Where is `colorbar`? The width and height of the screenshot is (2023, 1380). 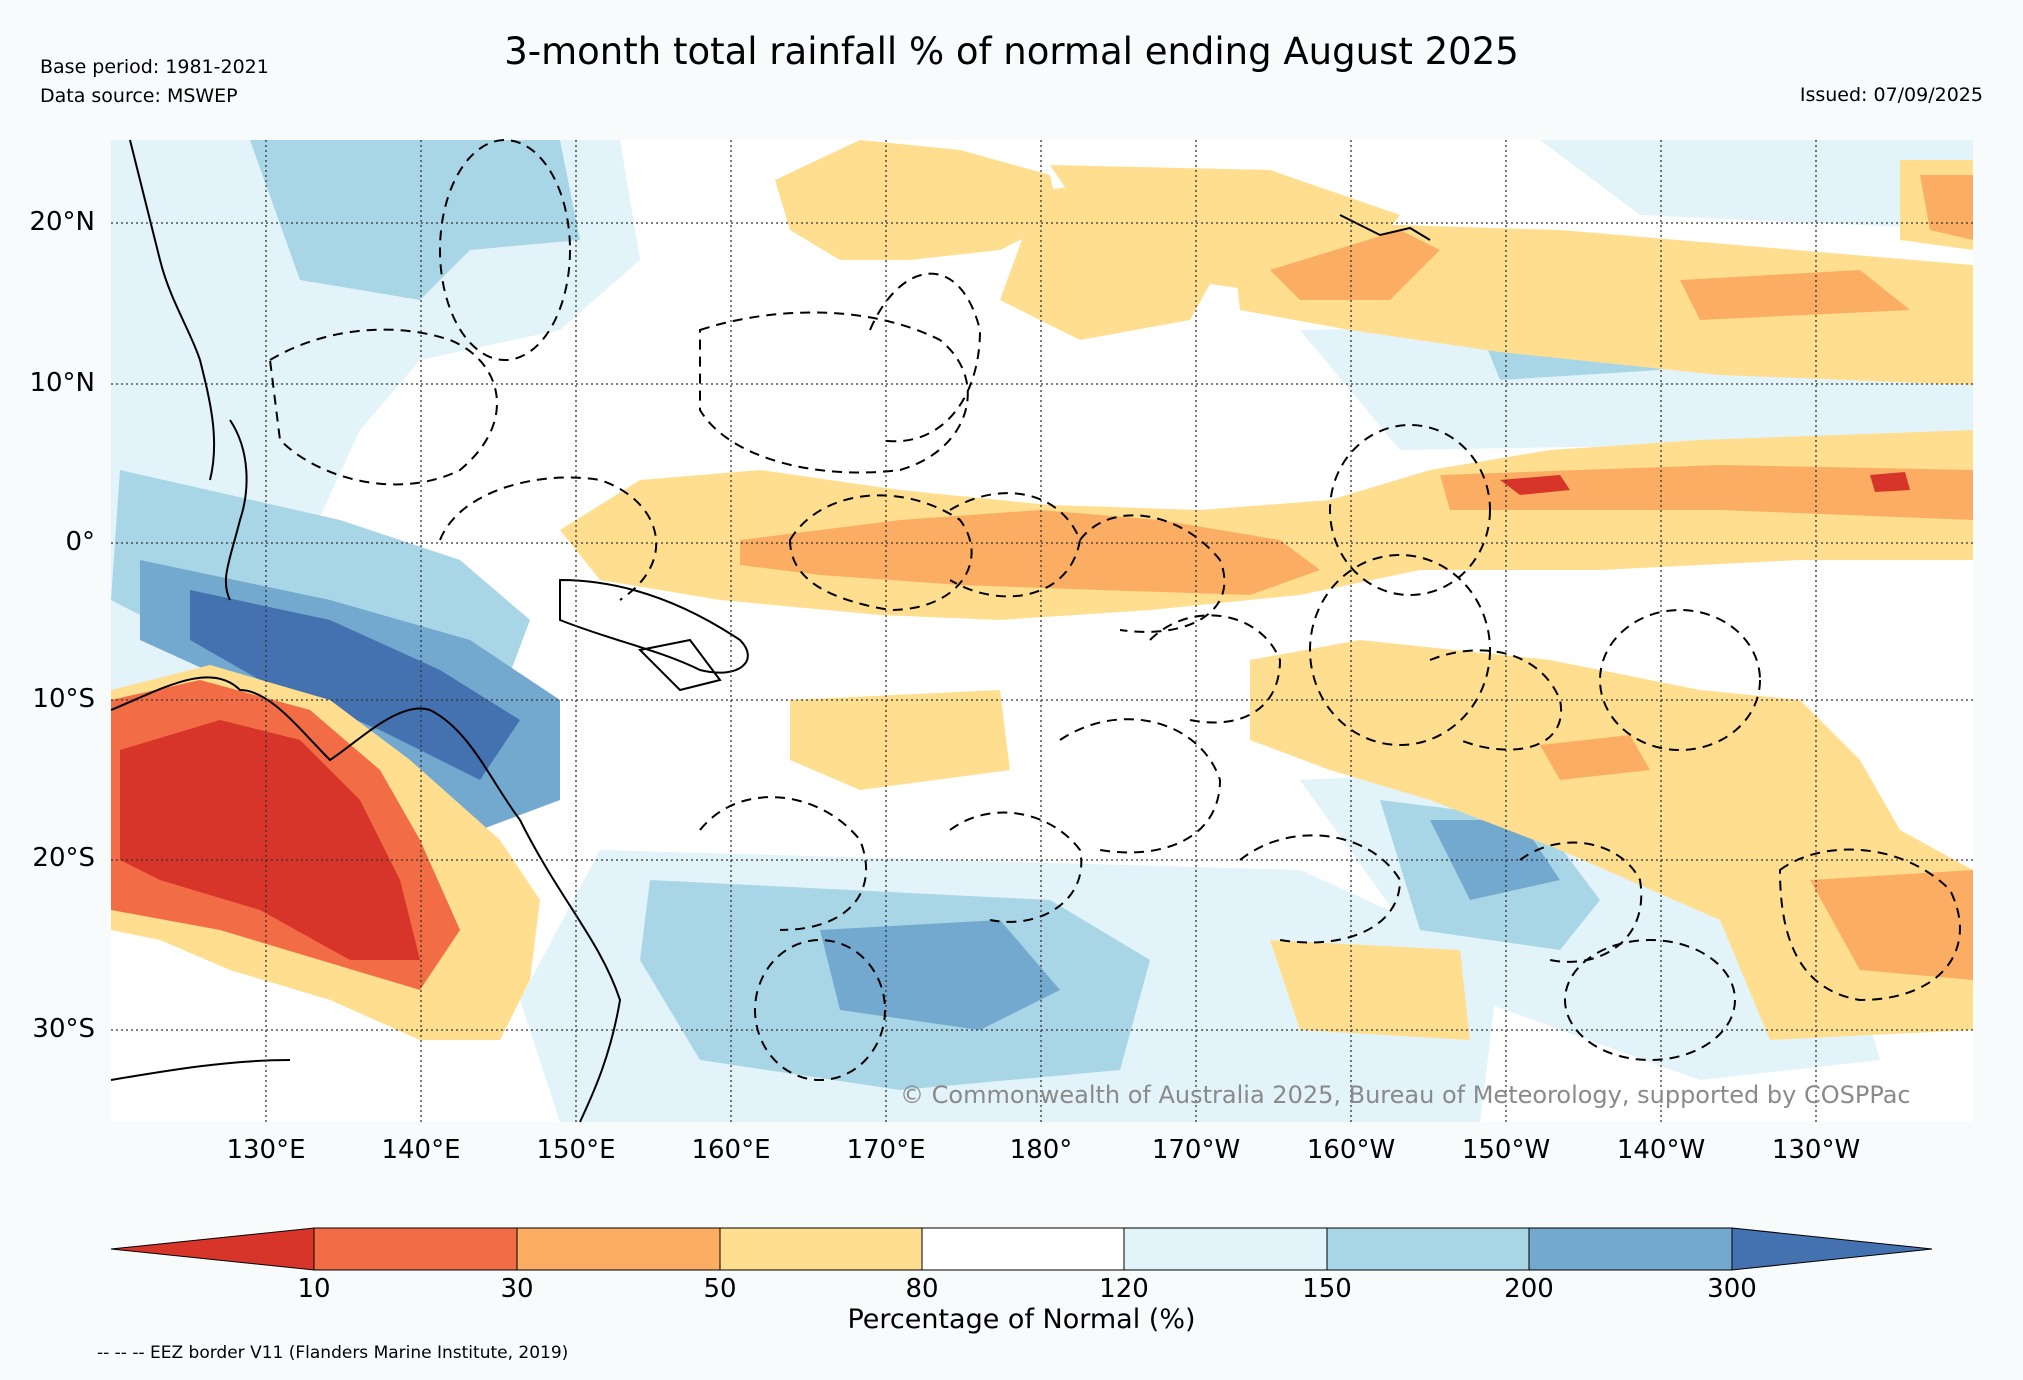 colorbar is located at coordinates (1021, 1249).